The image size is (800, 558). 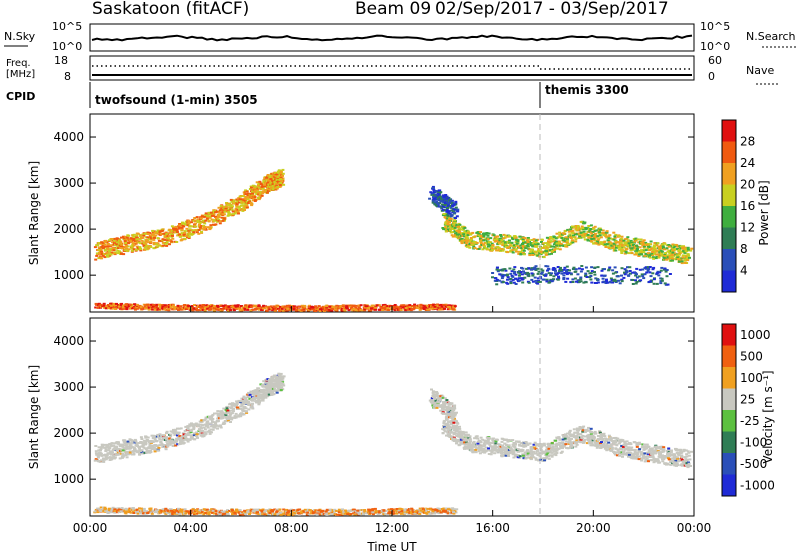 What do you see at coordinates (67, 76) in the screenshot?
I see `freq-tick-bottom: 8` at bounding box center [67, 76].